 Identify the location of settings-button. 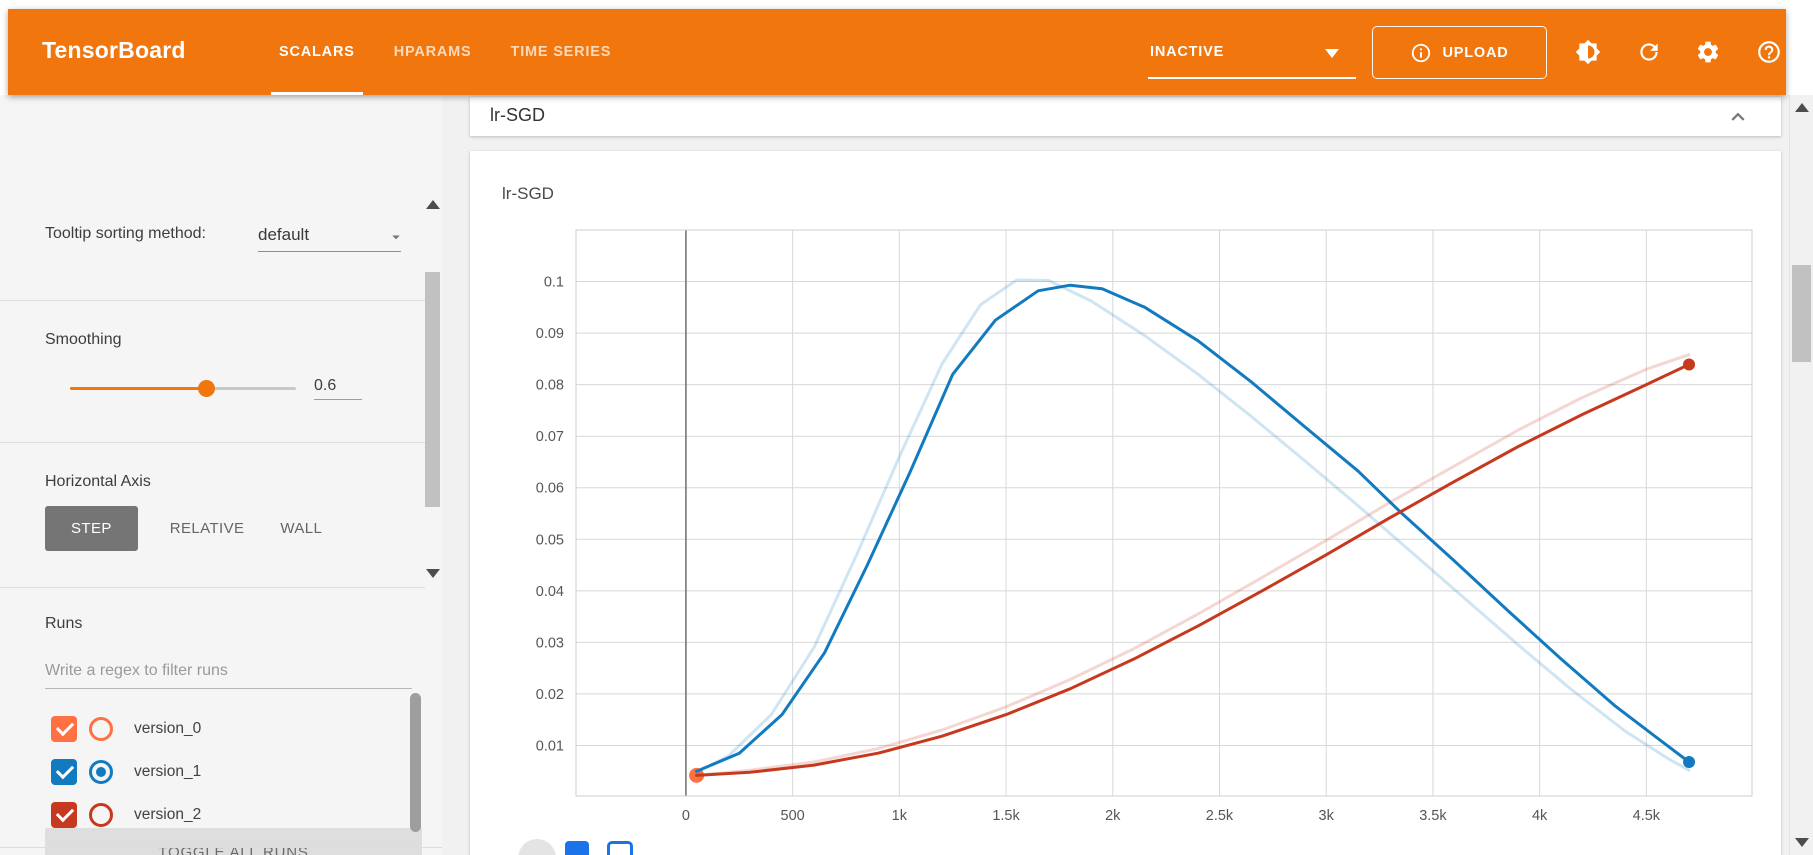
(1708, 59).